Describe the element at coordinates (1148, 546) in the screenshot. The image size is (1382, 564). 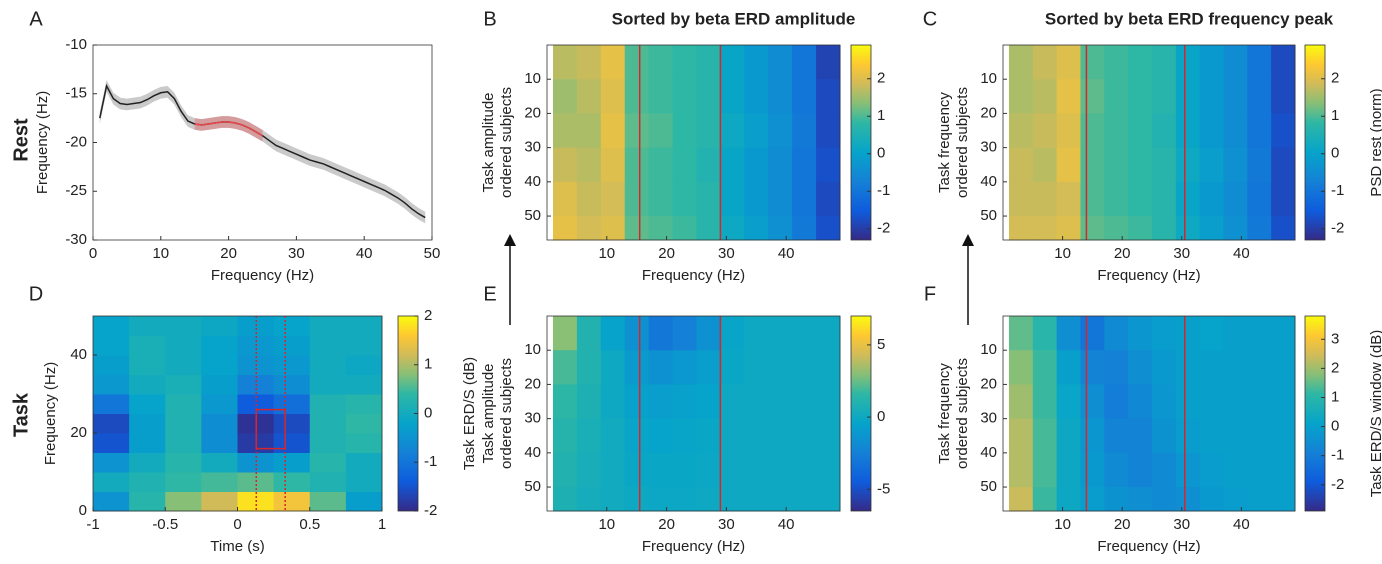
I see `x-axis-label: Frequency (Hz)` at that location.